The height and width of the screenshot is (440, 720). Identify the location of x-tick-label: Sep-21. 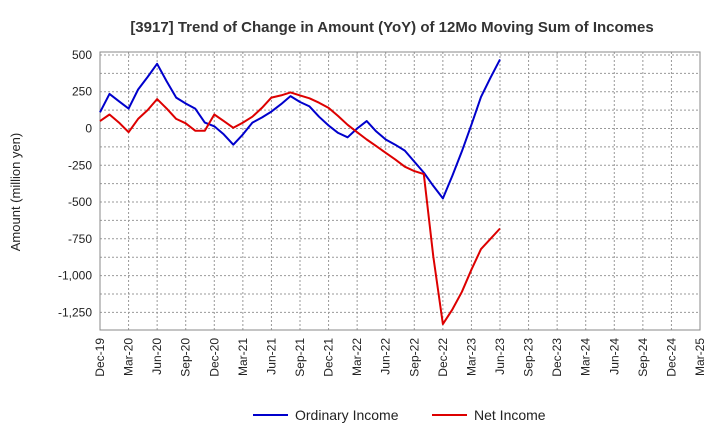
(300, 357).